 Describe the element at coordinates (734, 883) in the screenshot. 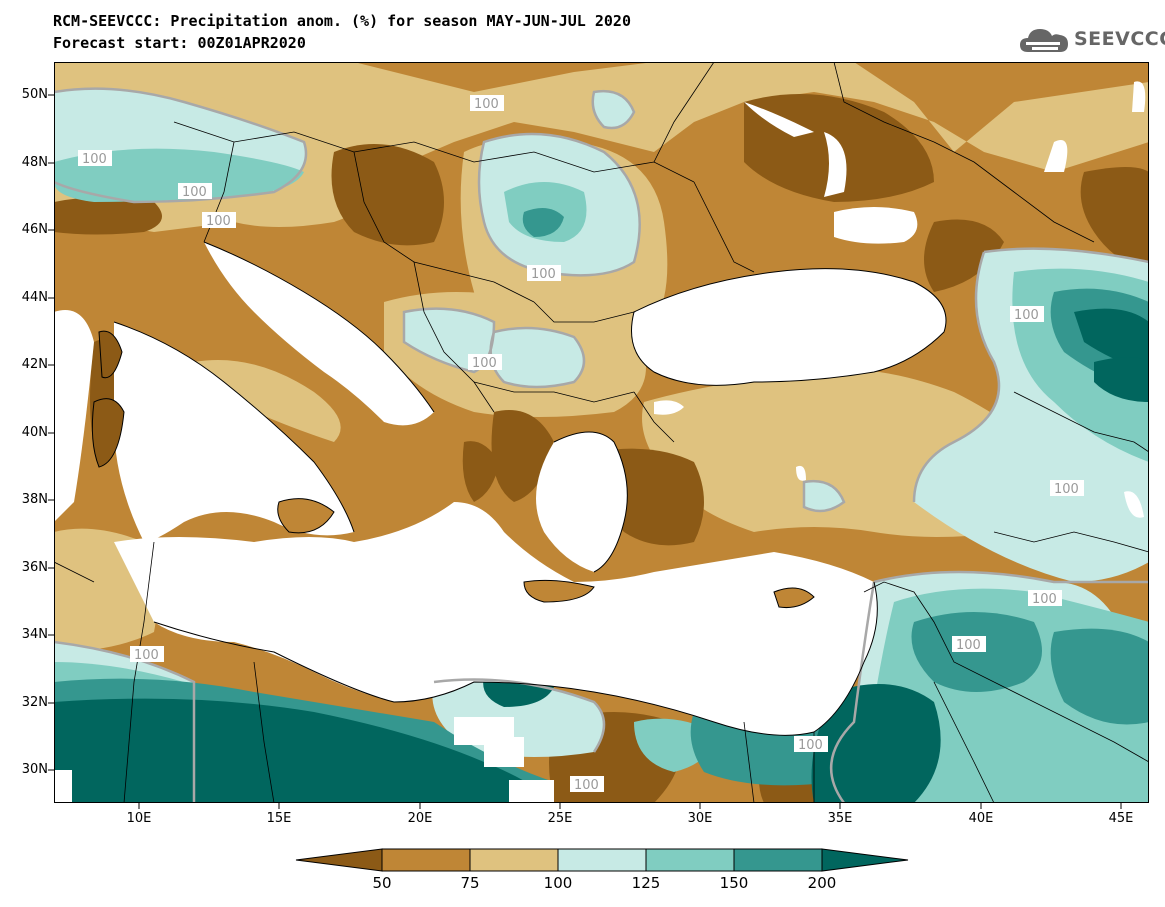

I see `colorbar-label: 150` at that location.